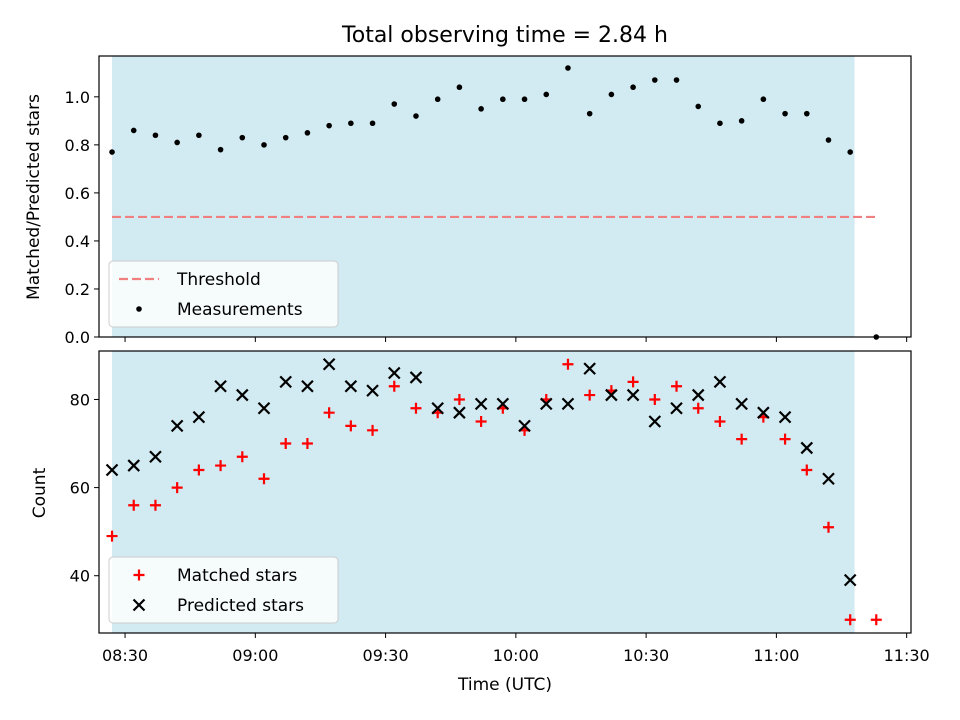 This screenshot has height=720, width=960. What do you see at coordinates (77, 145) in the screenshot?
I see `y-tick-label: 0.8` at bounding box center [77, 145].